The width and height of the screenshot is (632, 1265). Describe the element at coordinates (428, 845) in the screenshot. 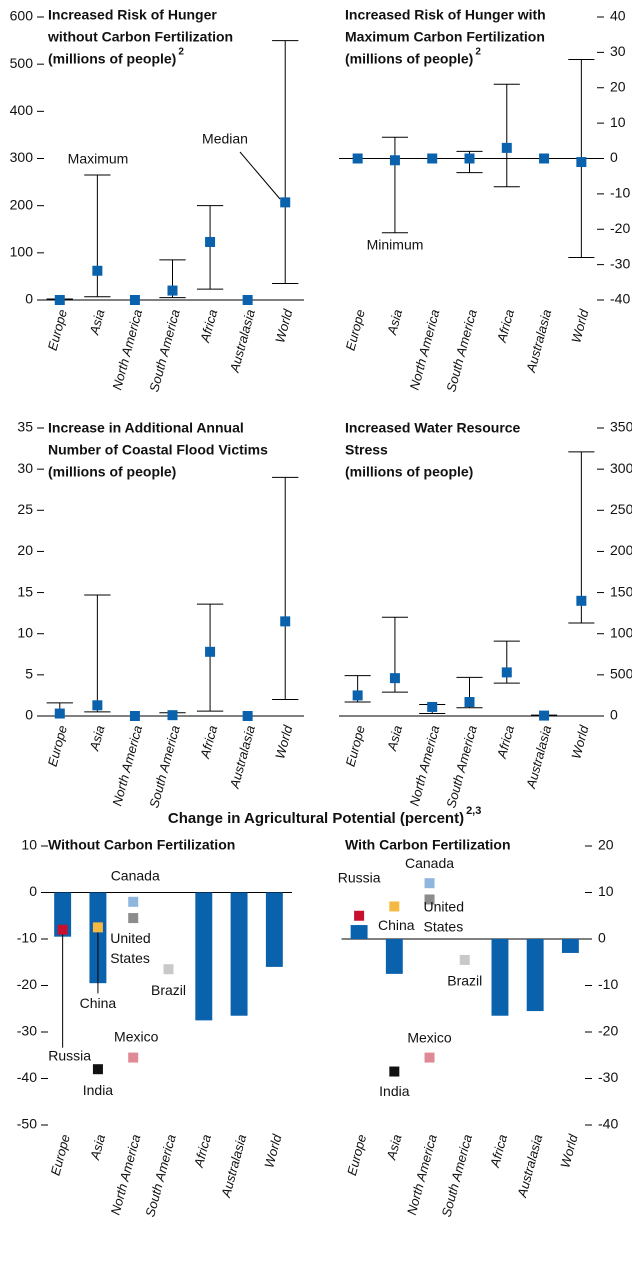

I see `chart-title: With Carbon Fertilization` at that location.